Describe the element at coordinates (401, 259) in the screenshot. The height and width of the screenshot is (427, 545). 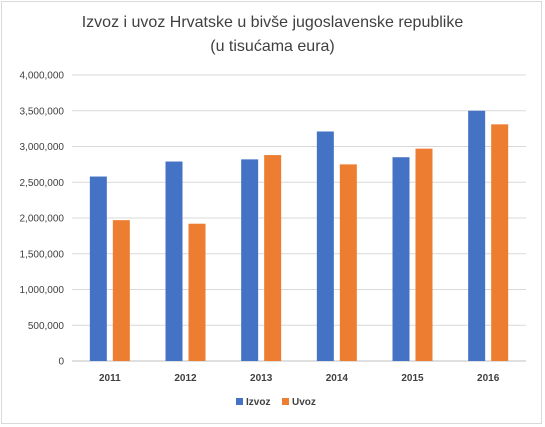
I see `bar-izvoz-2015` at that location.